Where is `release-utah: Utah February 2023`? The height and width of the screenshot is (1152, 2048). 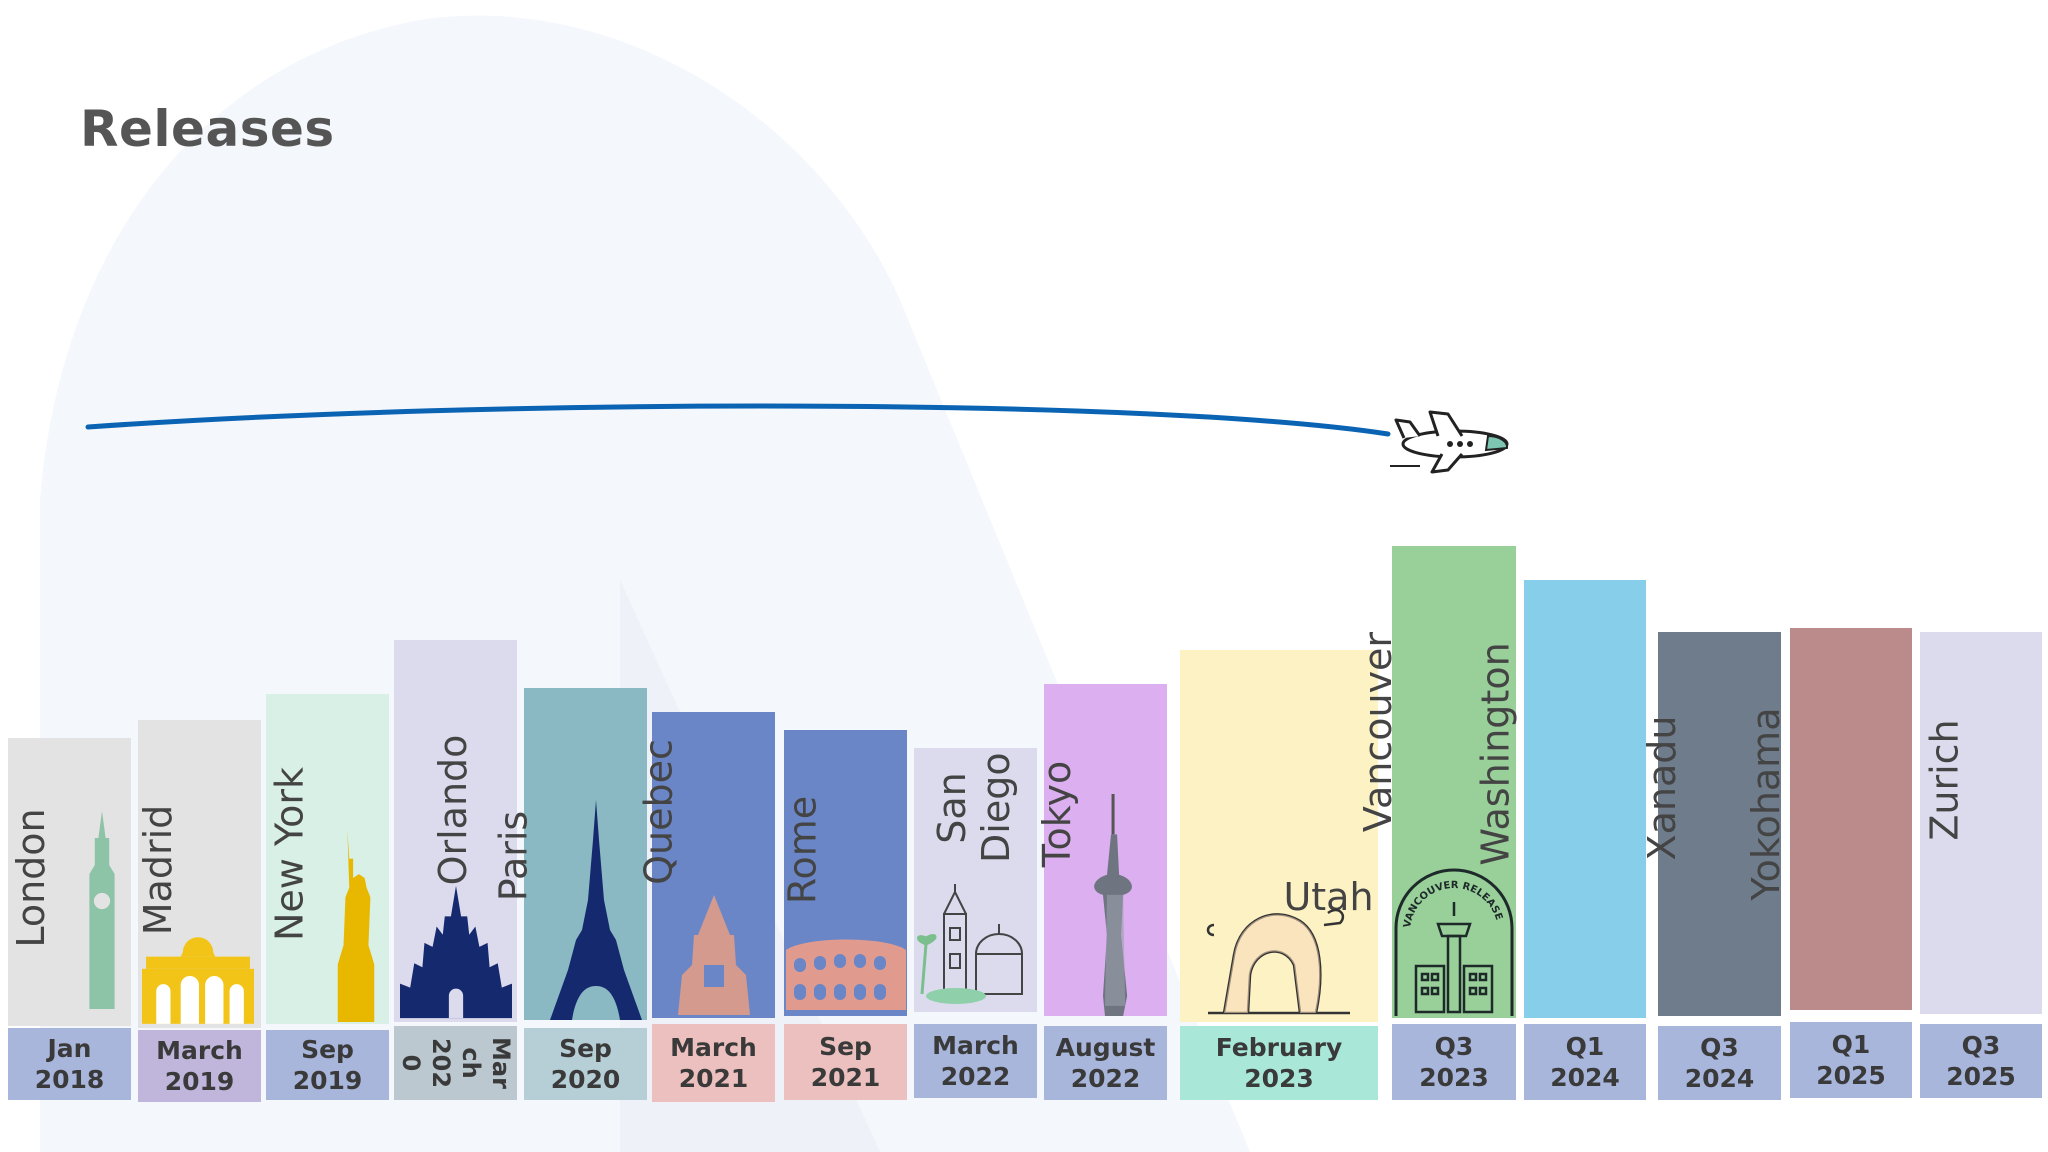
release-utah: Utah February 2023 is located at coordinates (1279, 875).